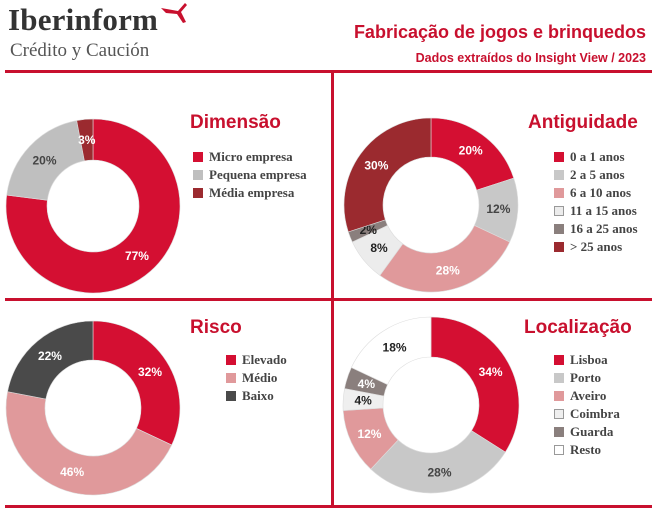  I want to click on antiguidade-data-label-11-a-15-anos: 8%, so click(379, 248).